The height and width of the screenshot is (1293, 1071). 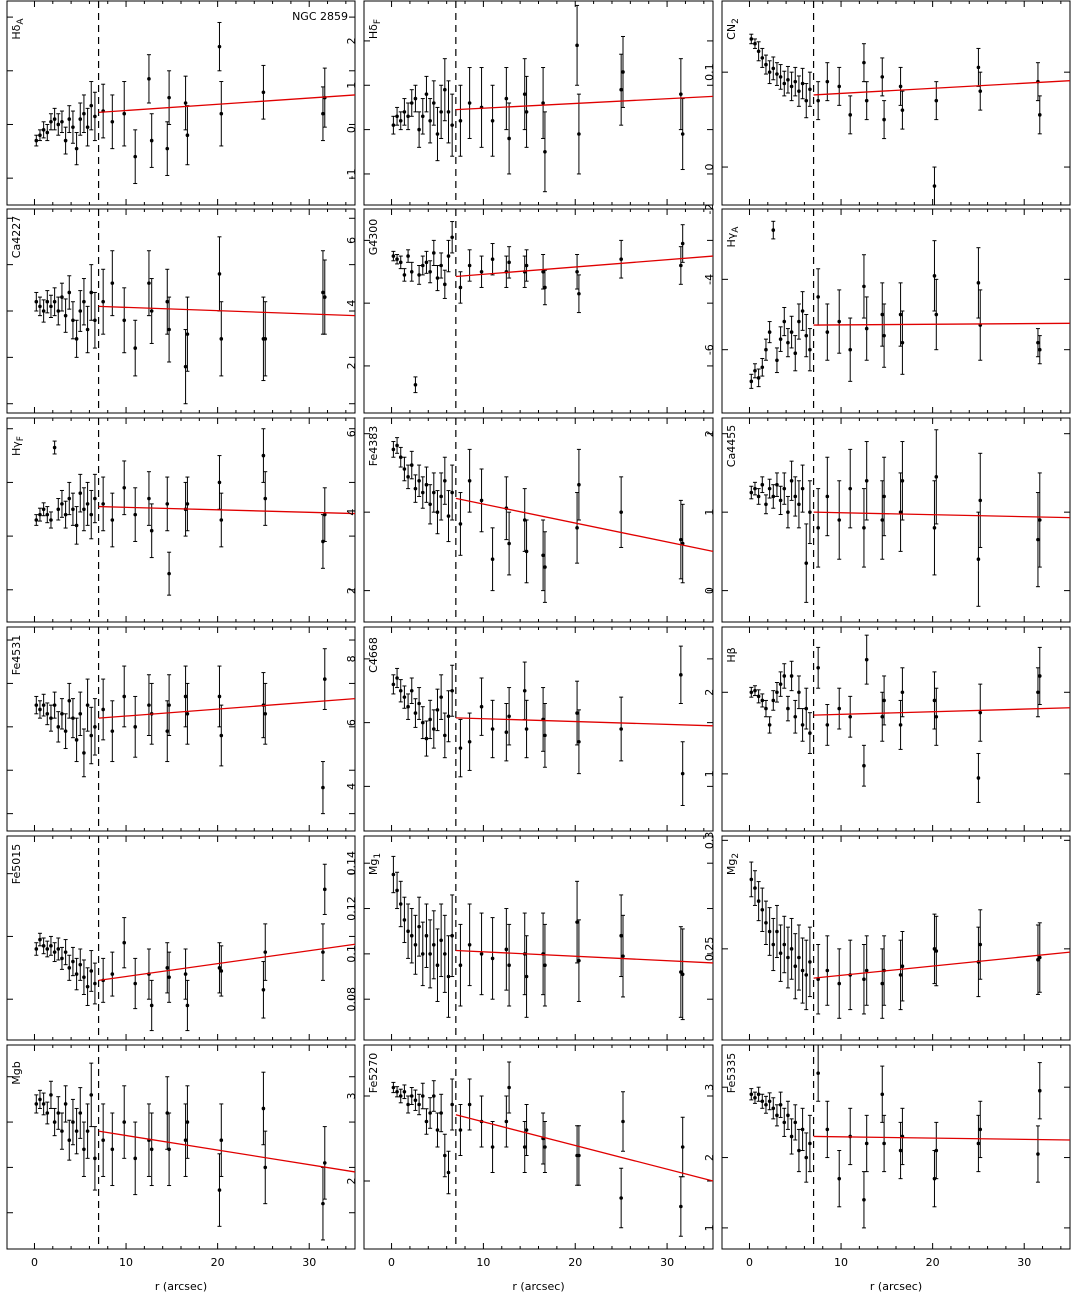 What do you see at coordinates (709, 1157) in the screenshot?
I see `y-tick-label: 2` at bounding box center [709, 1157].